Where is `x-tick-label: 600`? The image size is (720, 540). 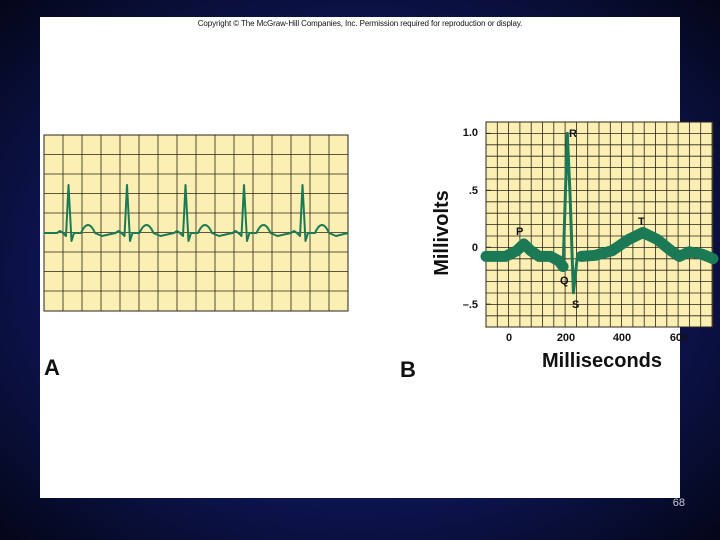
x-tick-label: 600 is located at coordinates (679, 338).